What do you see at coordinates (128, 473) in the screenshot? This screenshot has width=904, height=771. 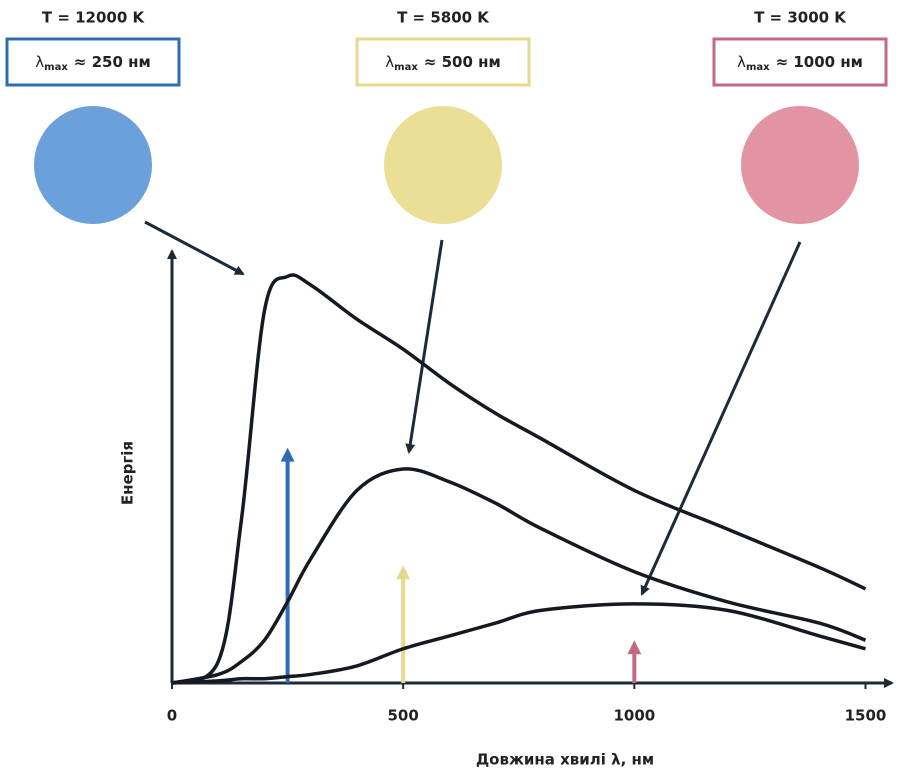 I see `y-axis-label: Енергія` at bounding box center [128, 473].